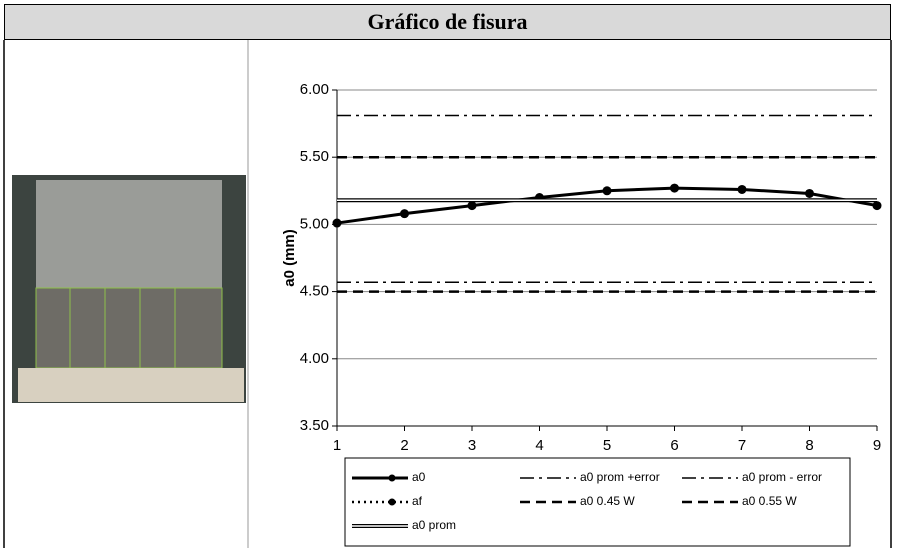  I want to click on legend-label: a0 prom +error, so click(620, 477).